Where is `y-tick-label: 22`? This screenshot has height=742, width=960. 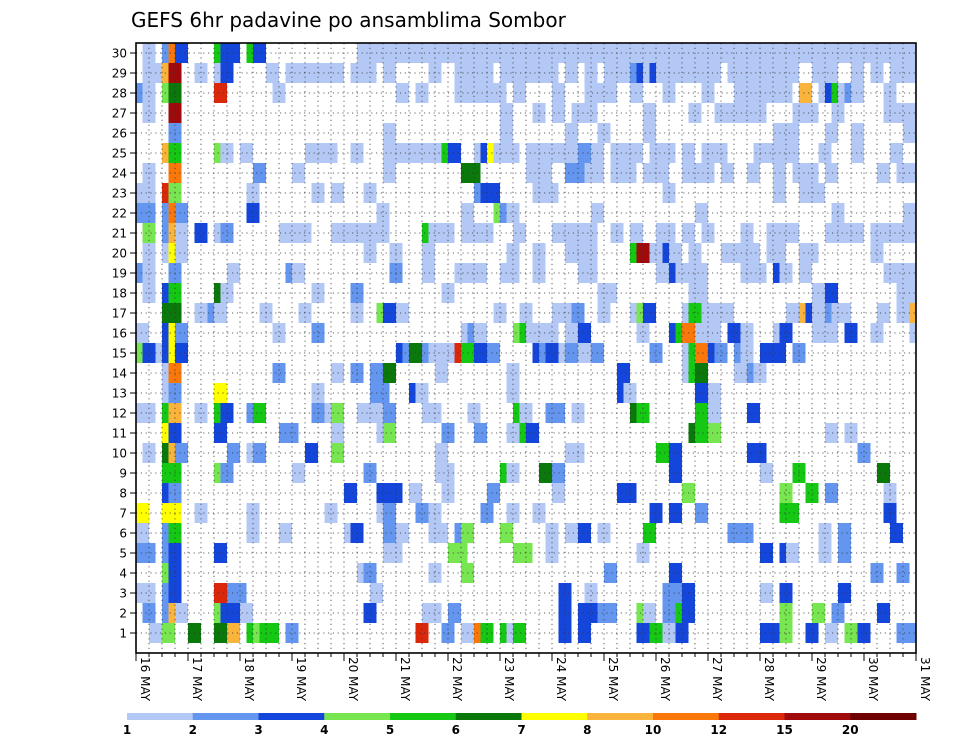 y-tick-label: 22 is located at coordinates (119, 214).